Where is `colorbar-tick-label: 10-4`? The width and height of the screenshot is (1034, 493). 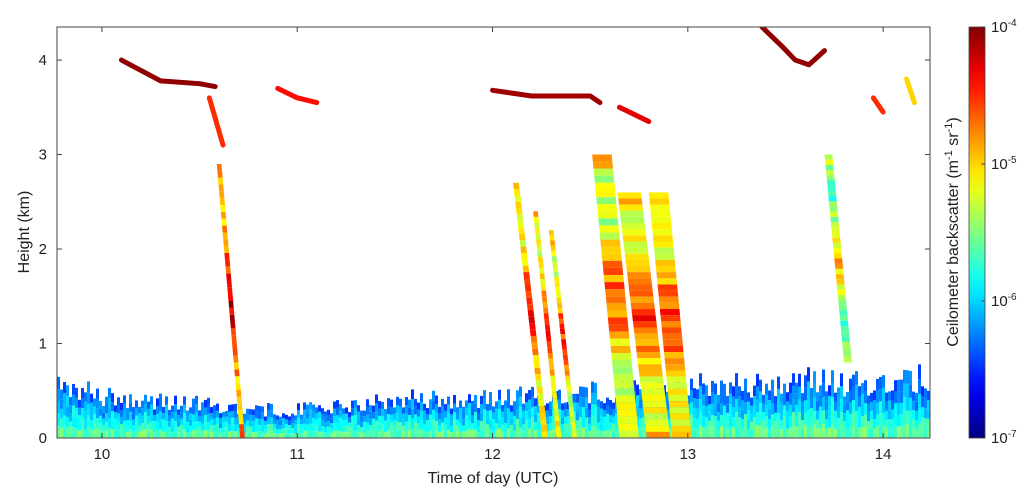
colorbar-tick-label: 10-4 is located at coordinates (1004, 27).